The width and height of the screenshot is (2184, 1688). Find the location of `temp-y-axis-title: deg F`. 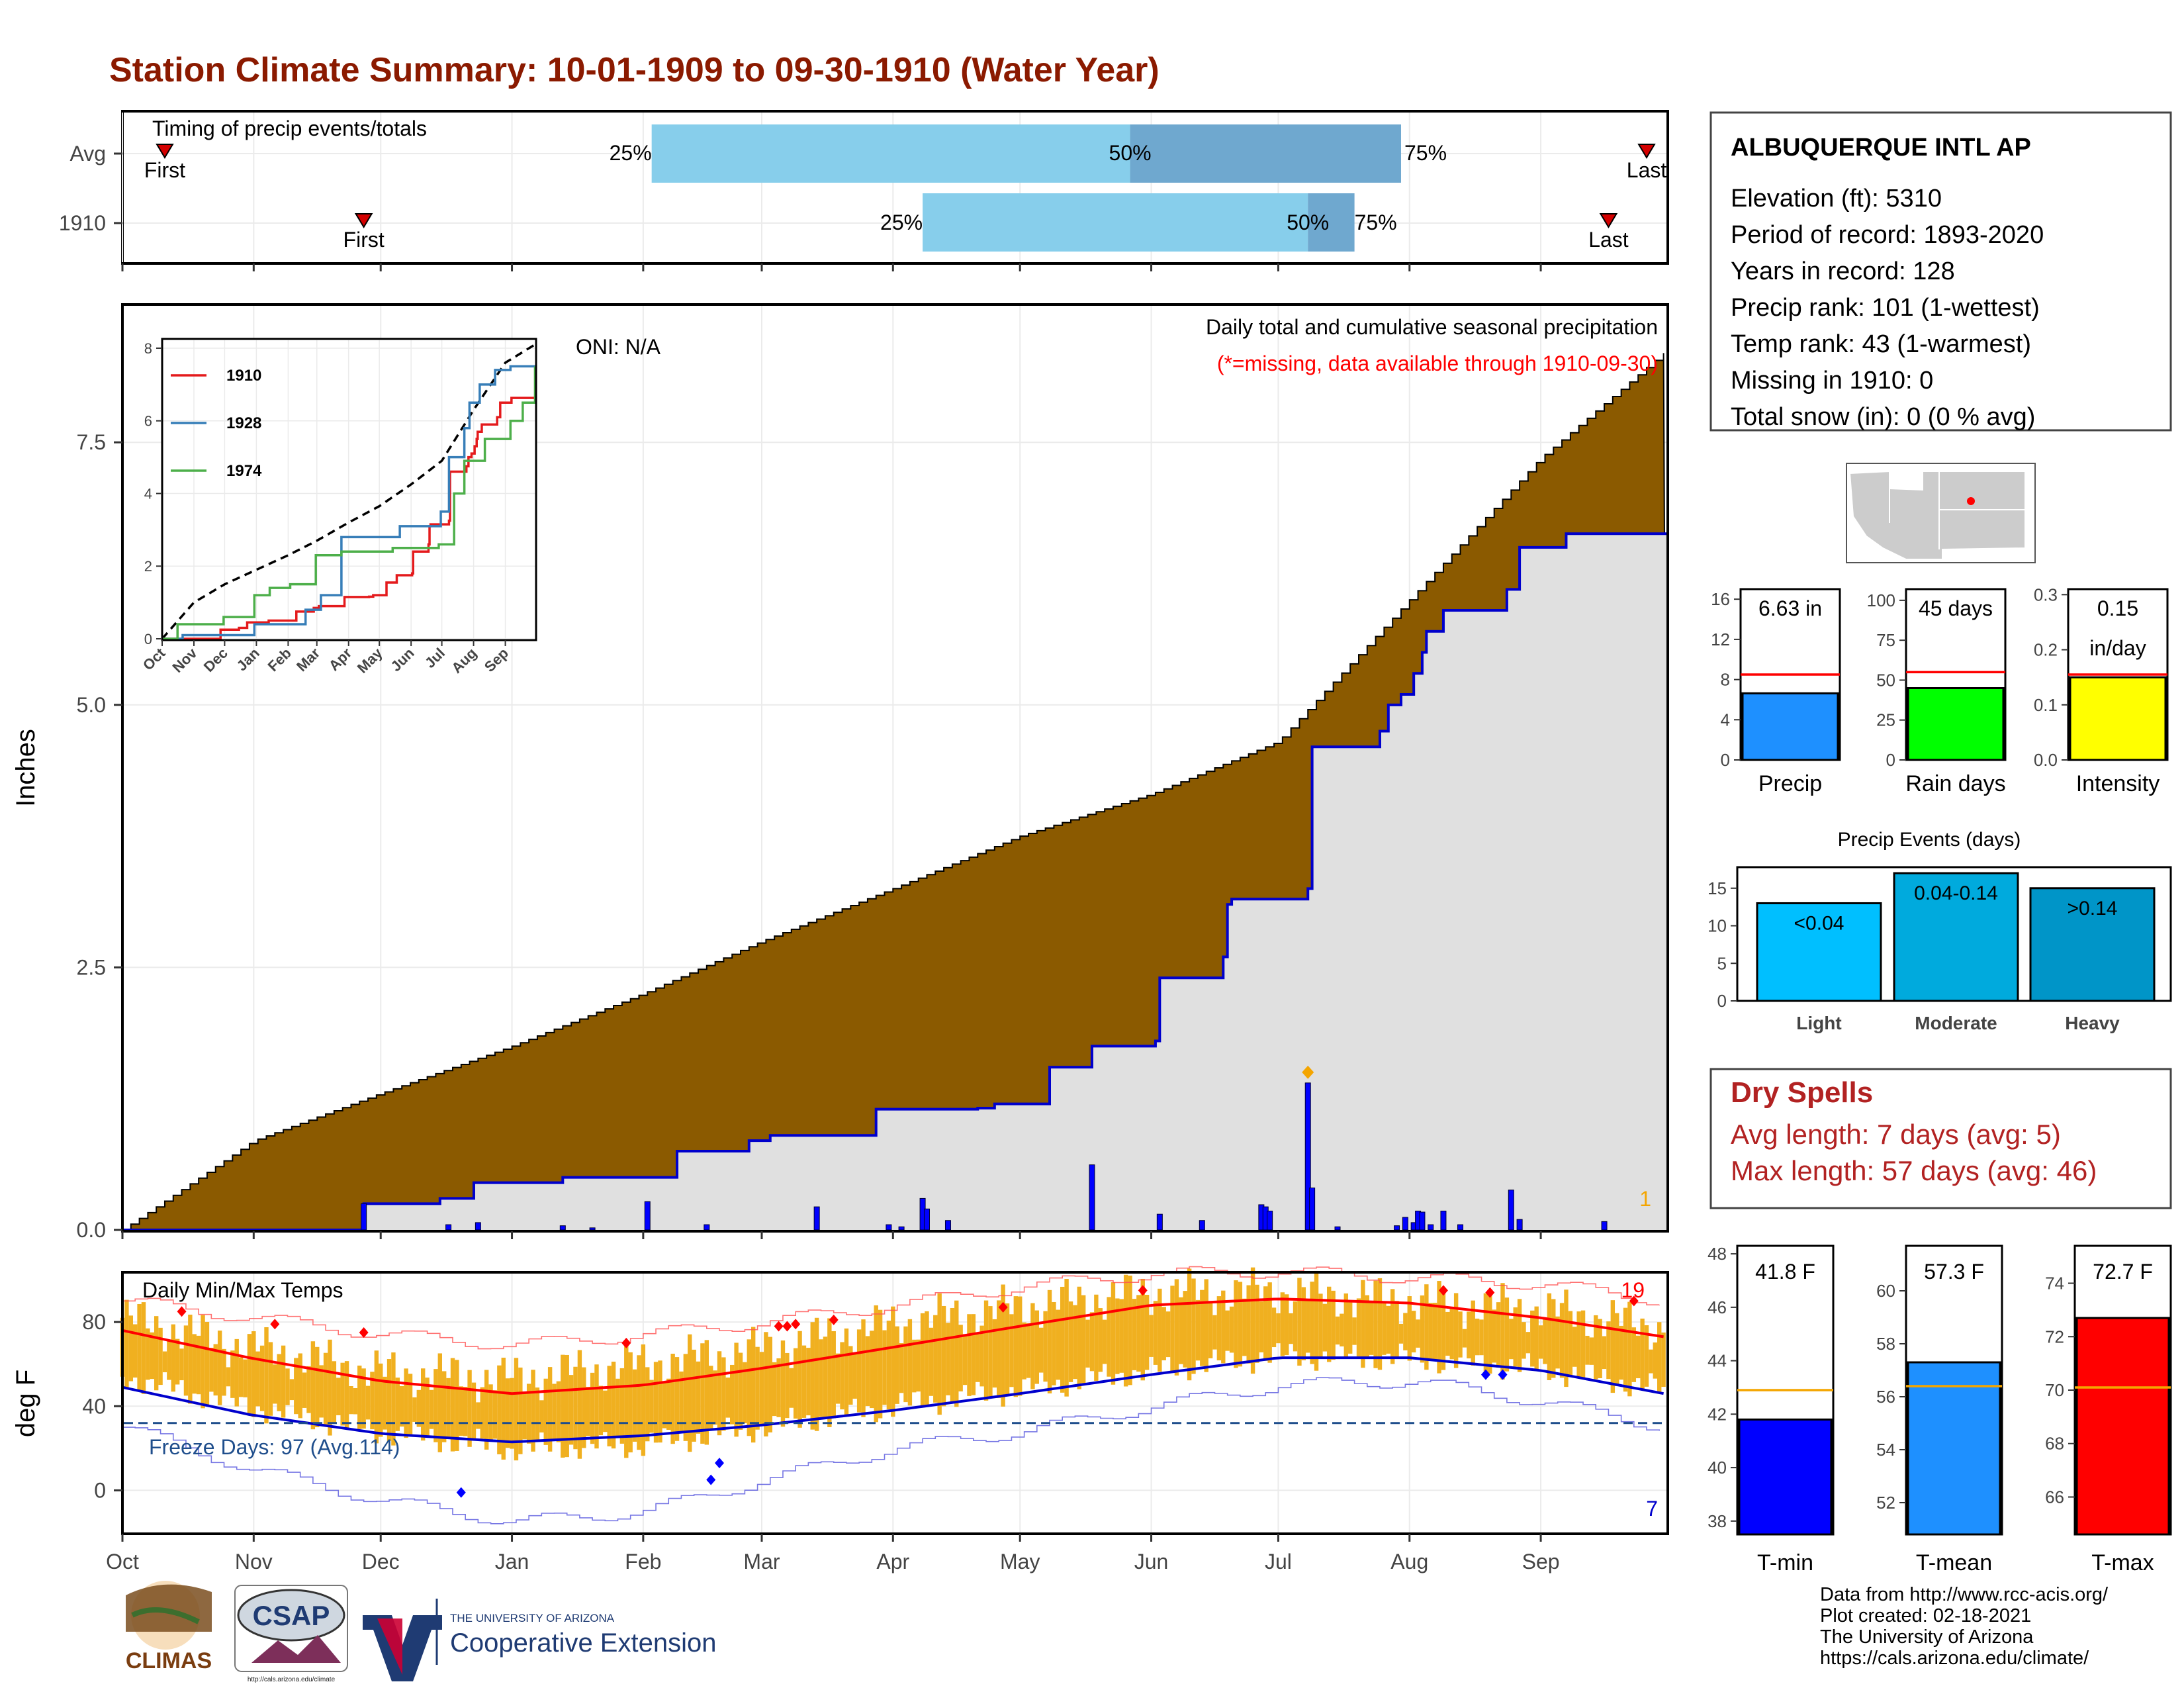

temp-y-axis-title: deg F is located at coordinates (26, 1403).